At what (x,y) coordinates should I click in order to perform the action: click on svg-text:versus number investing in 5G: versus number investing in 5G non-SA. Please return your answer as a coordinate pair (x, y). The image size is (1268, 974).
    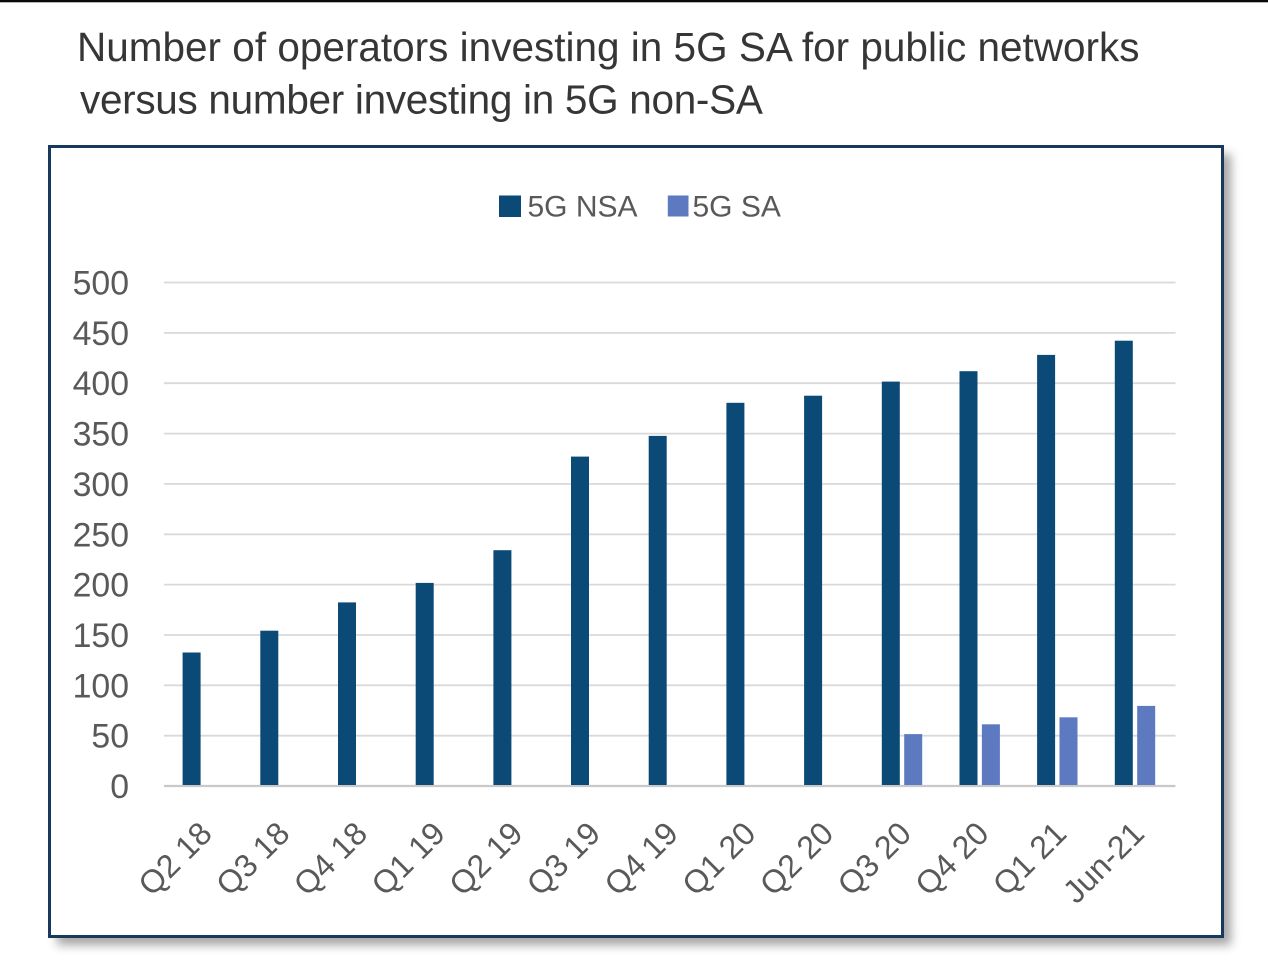
    Looking at the image, I should click on (421, 100).